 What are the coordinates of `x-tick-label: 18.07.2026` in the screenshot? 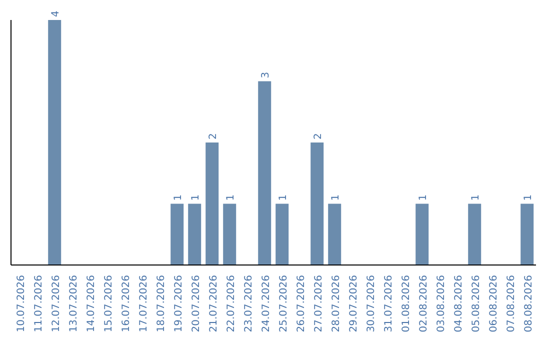 It's located at (161, 303).